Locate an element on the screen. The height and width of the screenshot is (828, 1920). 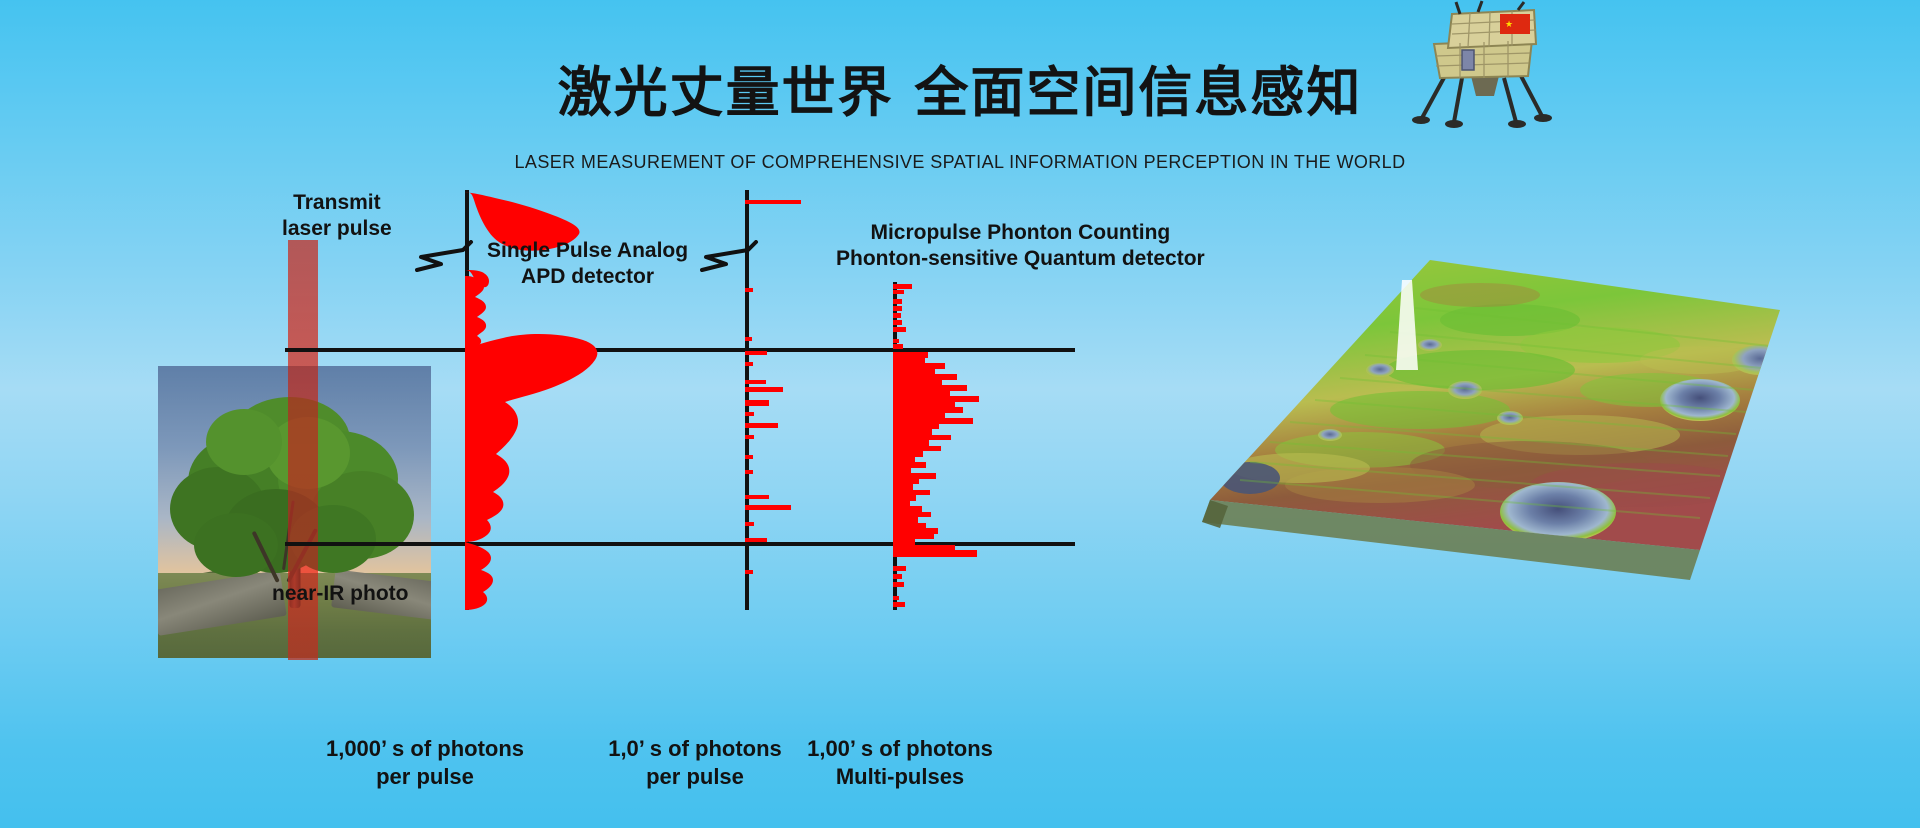
plot-analog-waveform is located at coordinates (531, 401).